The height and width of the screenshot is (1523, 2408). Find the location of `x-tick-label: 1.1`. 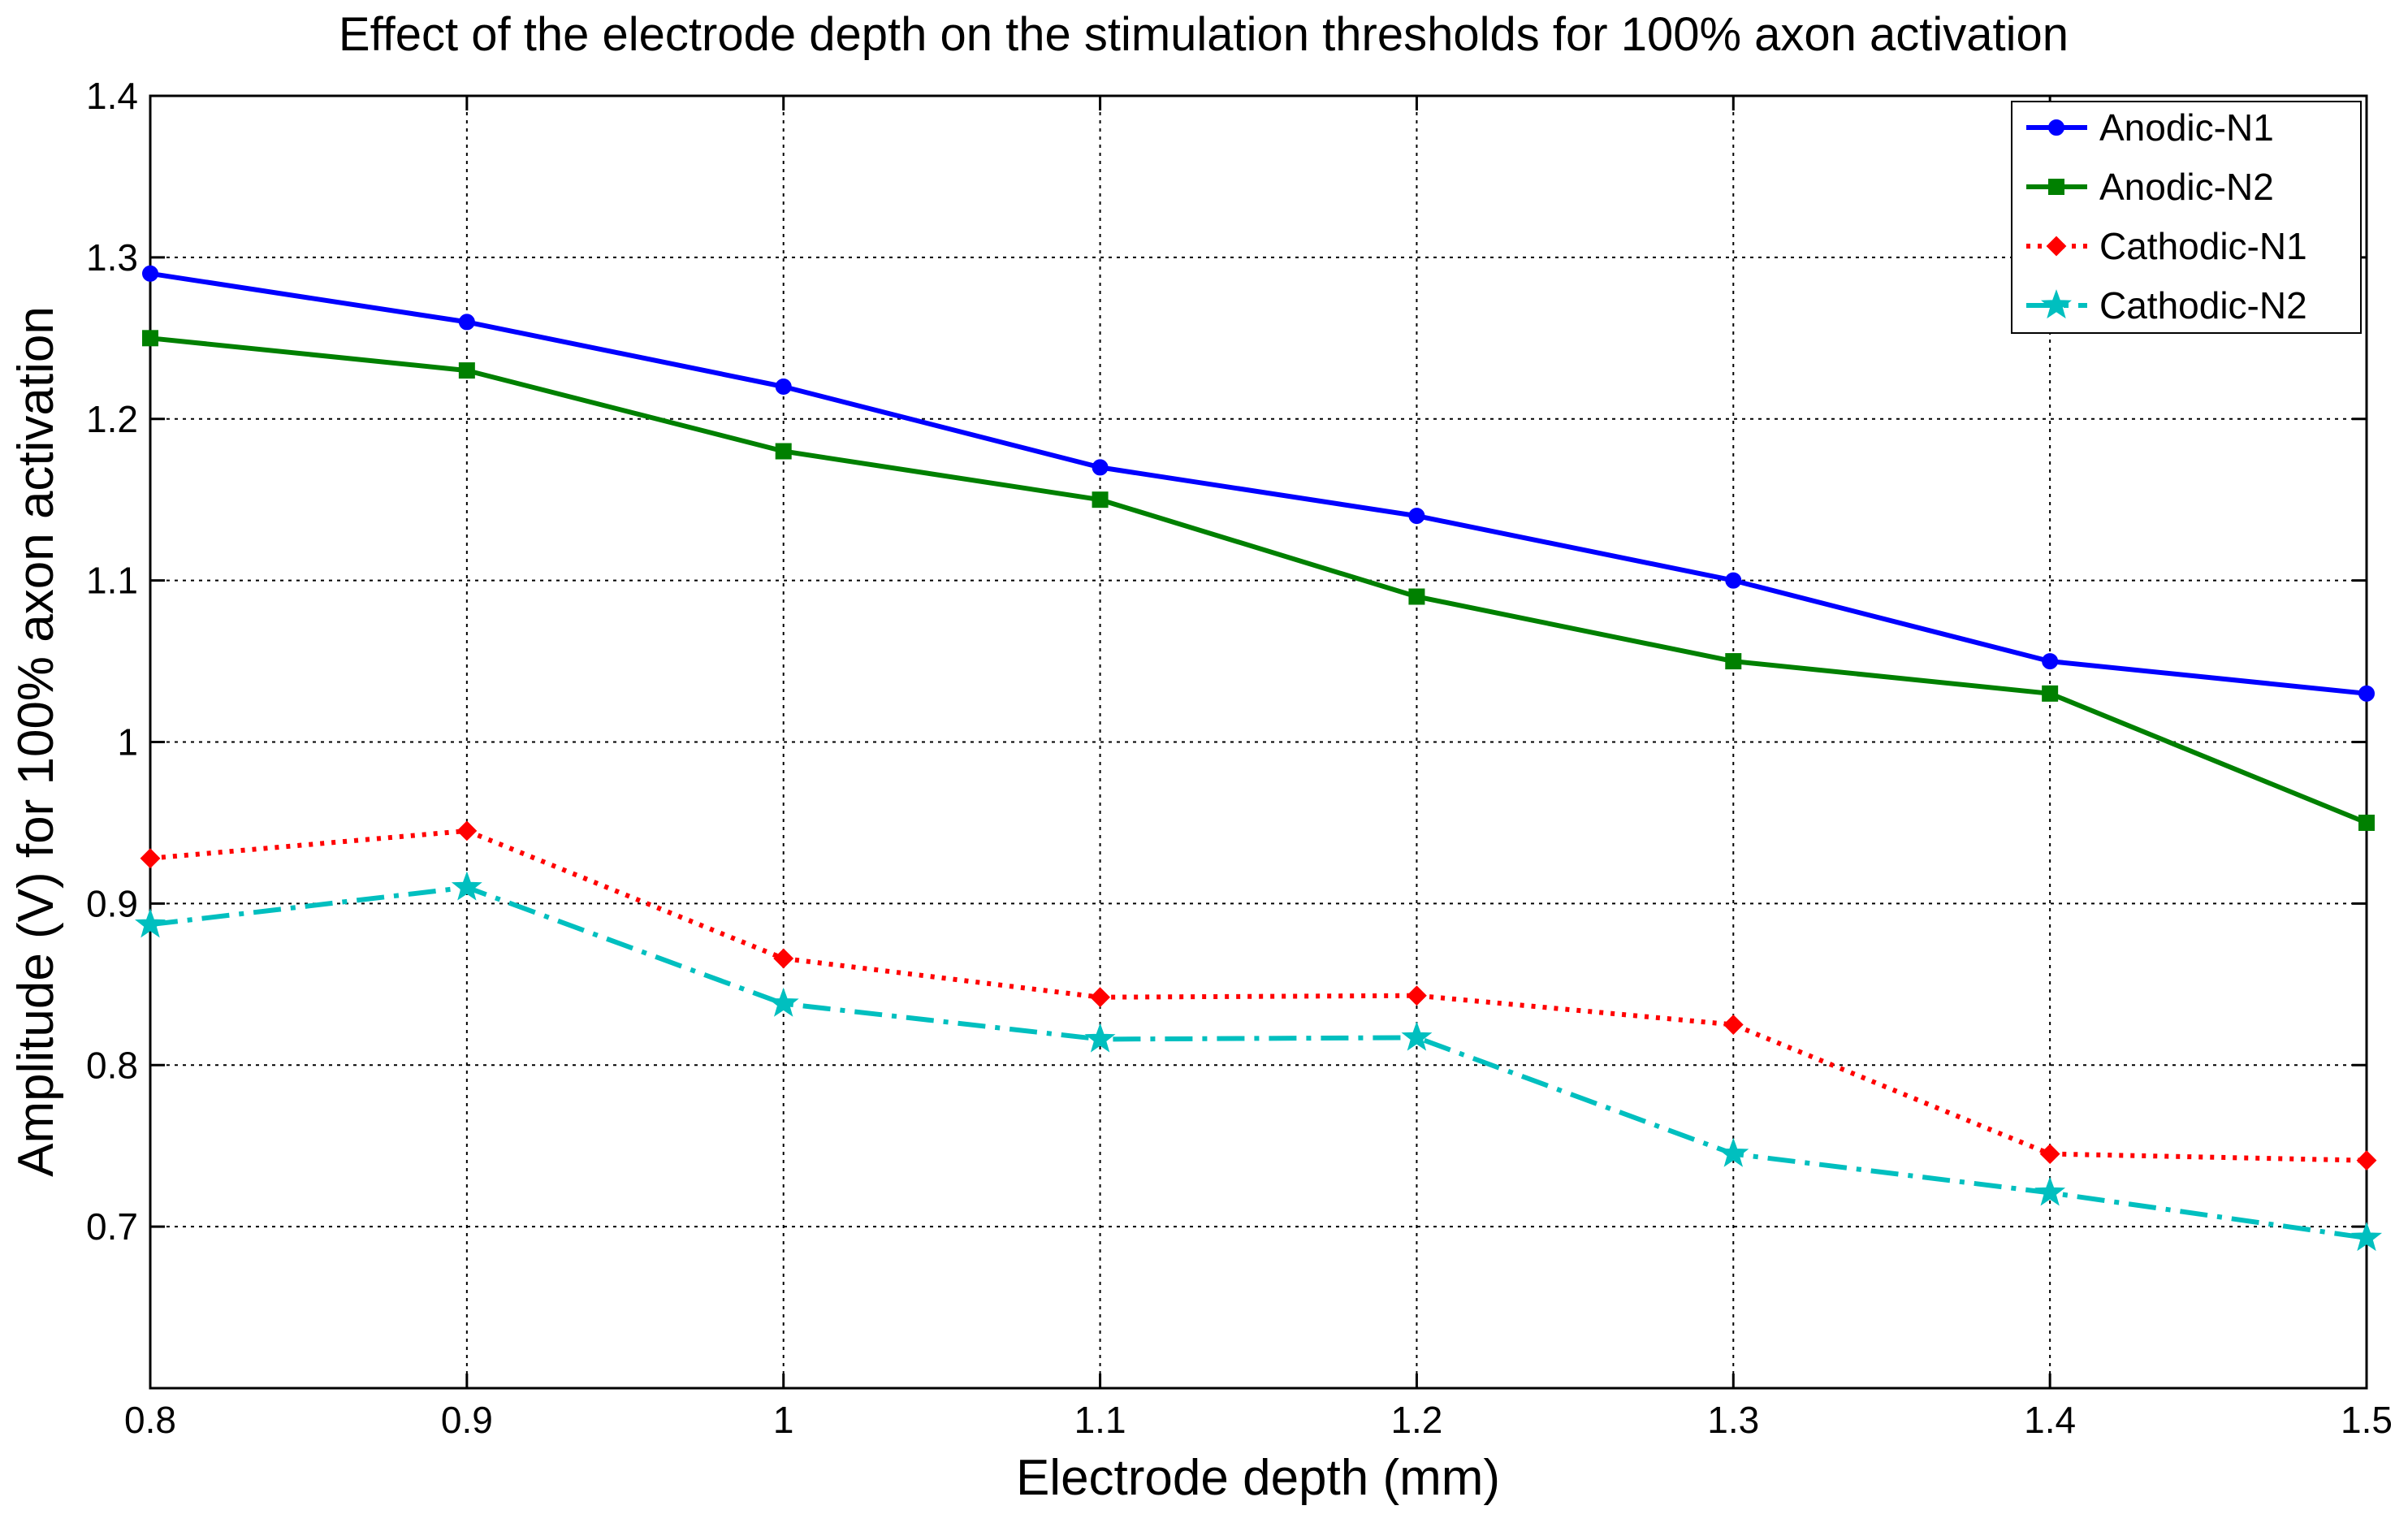

x-tick-label: 1.1 is located at coordinates (1100, 1420).